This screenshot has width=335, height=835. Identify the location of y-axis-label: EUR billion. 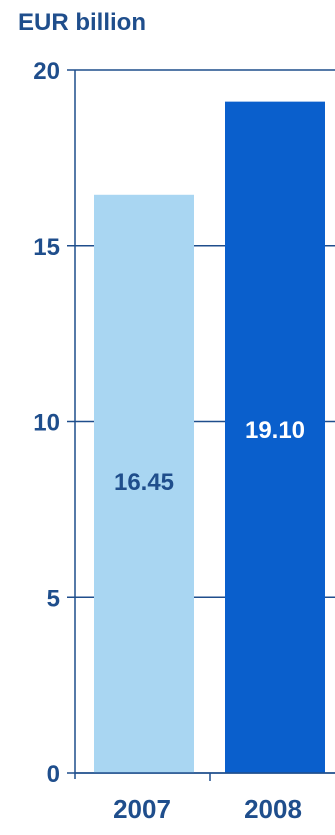
(82, 22).